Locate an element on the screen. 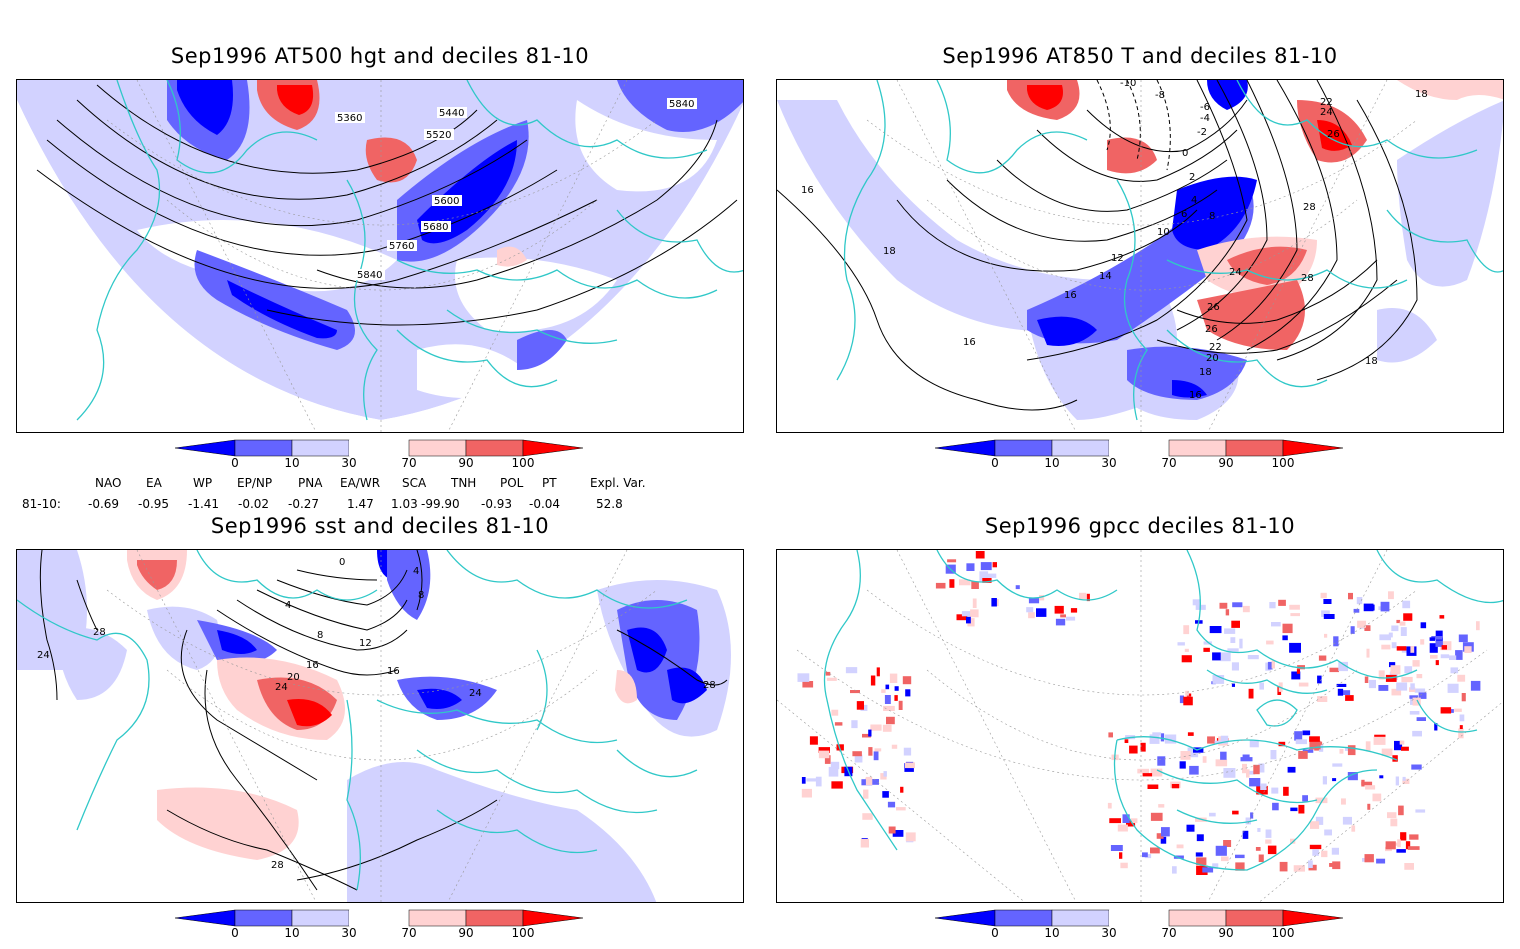 The image size is (1520, 949). contour-label: 8 is located at coordinates (320, 635).